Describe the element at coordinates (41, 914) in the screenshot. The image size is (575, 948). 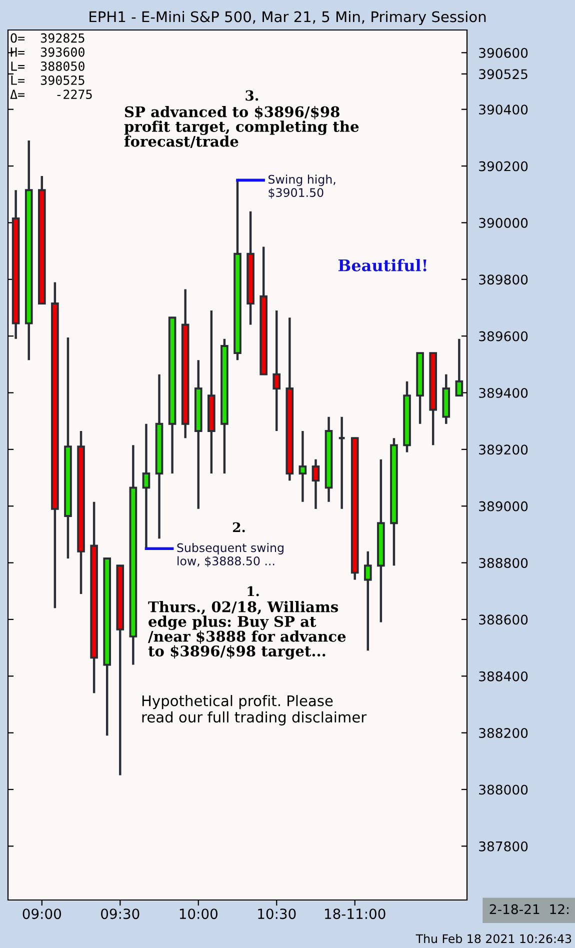
I see `x-tick-label: 09:00` at that location.